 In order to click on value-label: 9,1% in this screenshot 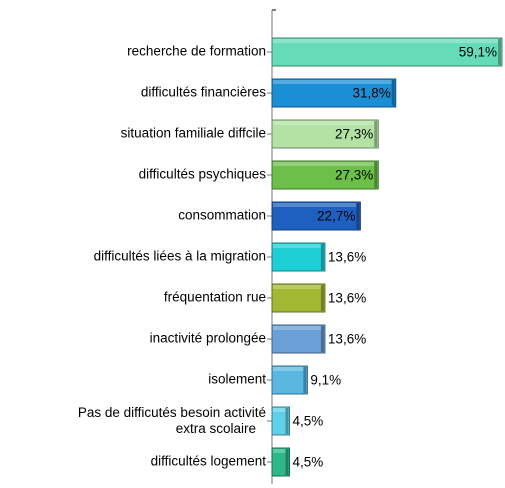, I will do `click(325, 380)`.